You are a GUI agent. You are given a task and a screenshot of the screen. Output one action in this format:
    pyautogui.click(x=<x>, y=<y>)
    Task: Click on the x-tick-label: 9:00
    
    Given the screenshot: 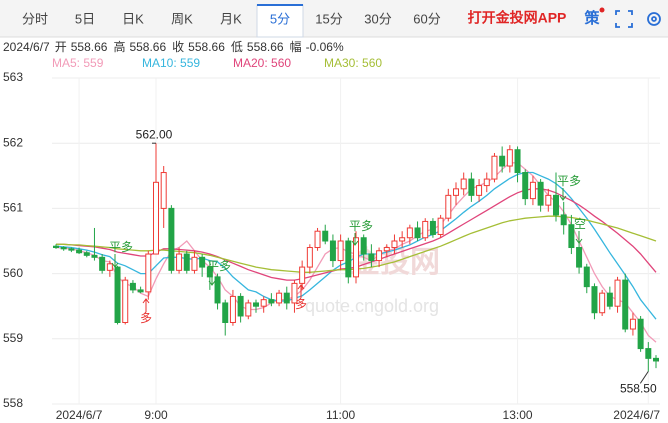 What is the action you would take?
    pyautogui.click(x=156, y=415)
    